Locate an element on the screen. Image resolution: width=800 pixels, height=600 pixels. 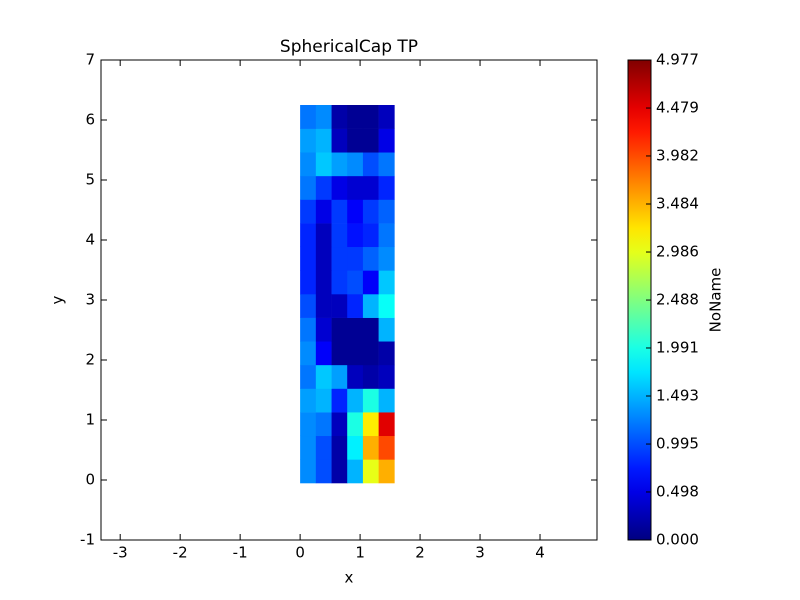
x-tick-label: 0 is located at coordinates (300, 553).